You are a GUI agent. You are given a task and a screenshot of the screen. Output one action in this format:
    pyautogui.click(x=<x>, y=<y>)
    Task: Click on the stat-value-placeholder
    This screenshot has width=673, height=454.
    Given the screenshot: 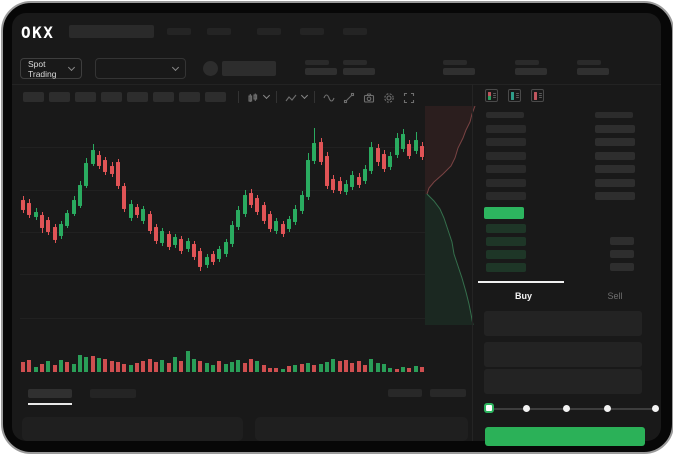 What is the action you would take?
    pyautogui.click(x=321, y=71)
    